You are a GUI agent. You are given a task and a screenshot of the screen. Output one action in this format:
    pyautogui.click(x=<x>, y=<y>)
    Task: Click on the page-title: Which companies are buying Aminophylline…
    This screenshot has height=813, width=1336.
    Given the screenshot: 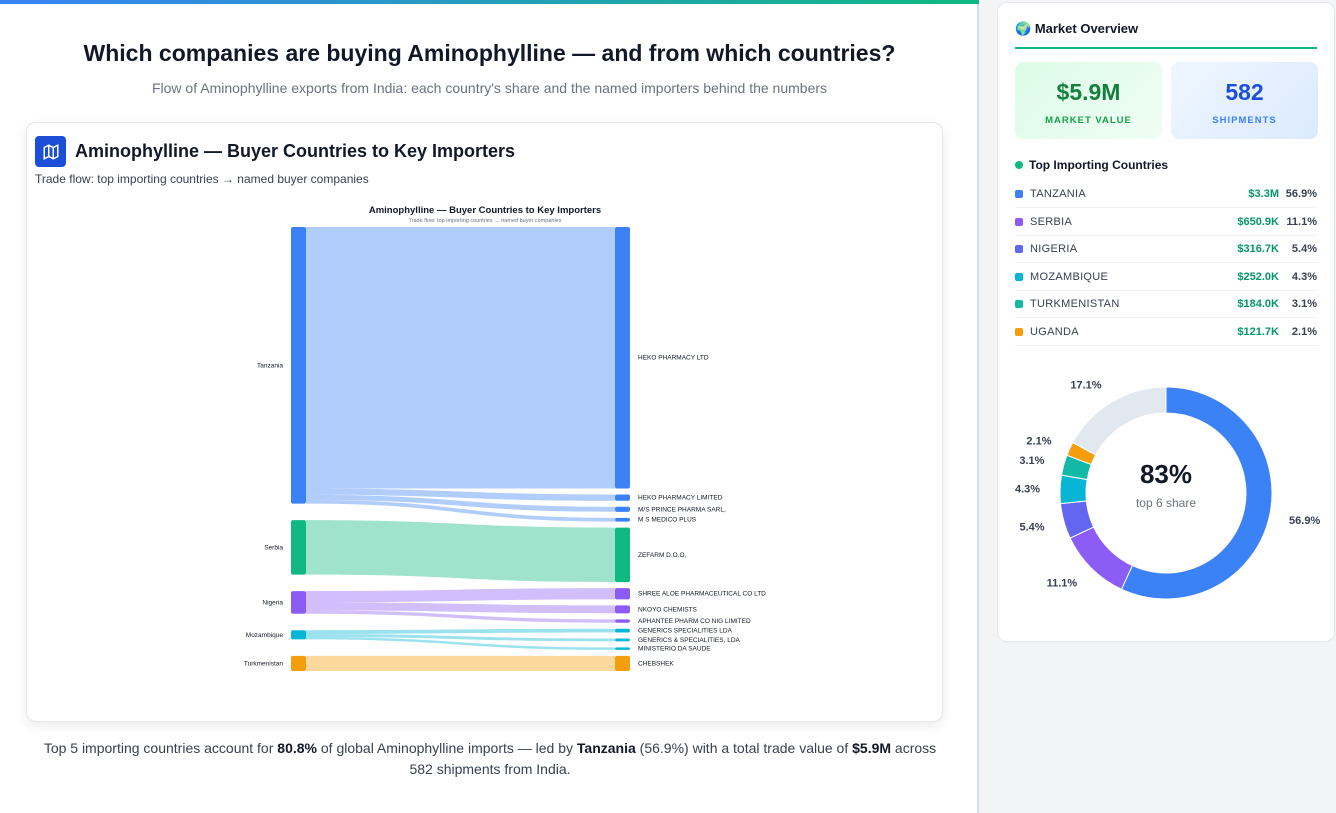 What is the action you would take?
    pyautogui.click(x=489, y=53)
    